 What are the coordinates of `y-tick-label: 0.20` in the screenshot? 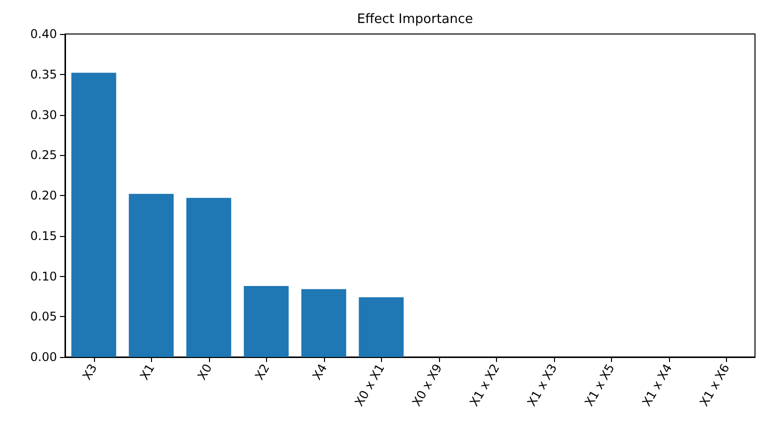 It's located at (43, 195).